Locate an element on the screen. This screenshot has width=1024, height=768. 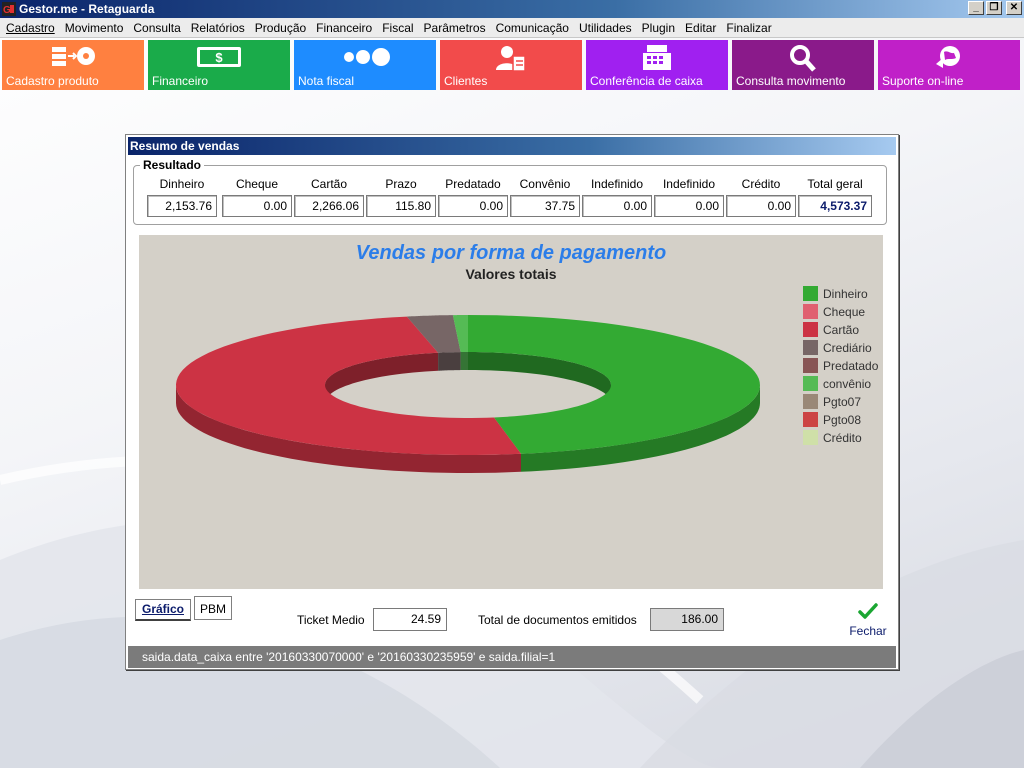
app-logo-icon: G is located at coordinates (9, 9).